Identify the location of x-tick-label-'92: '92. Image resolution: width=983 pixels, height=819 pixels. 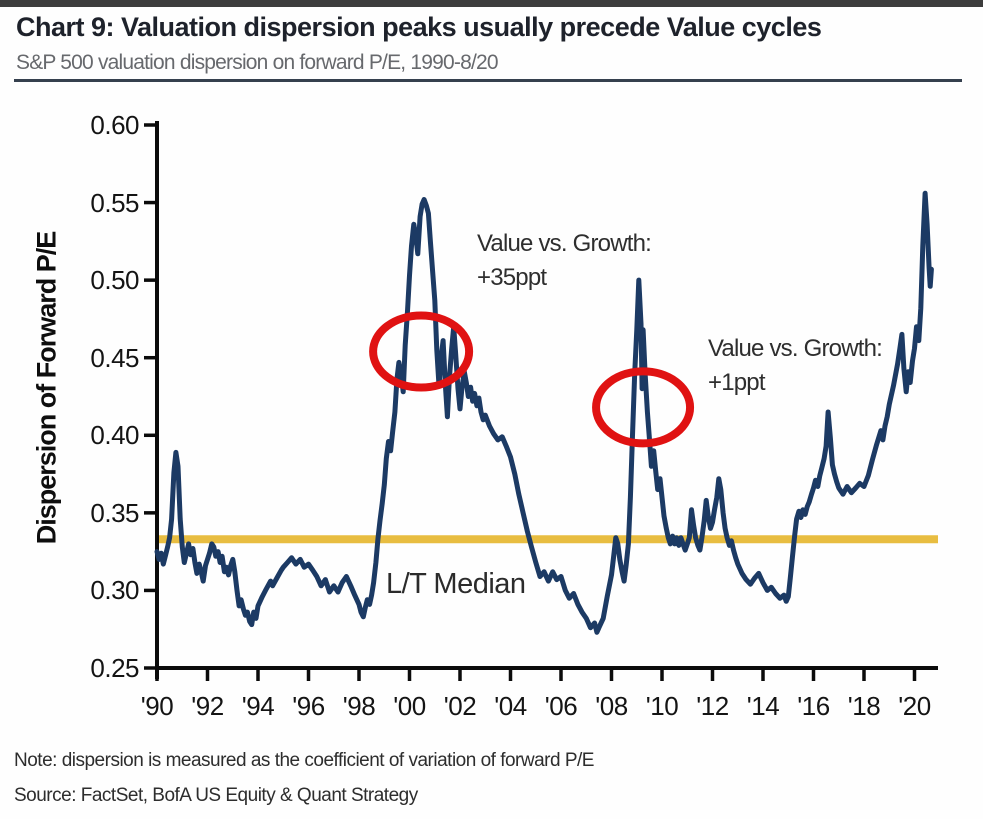
(207, 706).